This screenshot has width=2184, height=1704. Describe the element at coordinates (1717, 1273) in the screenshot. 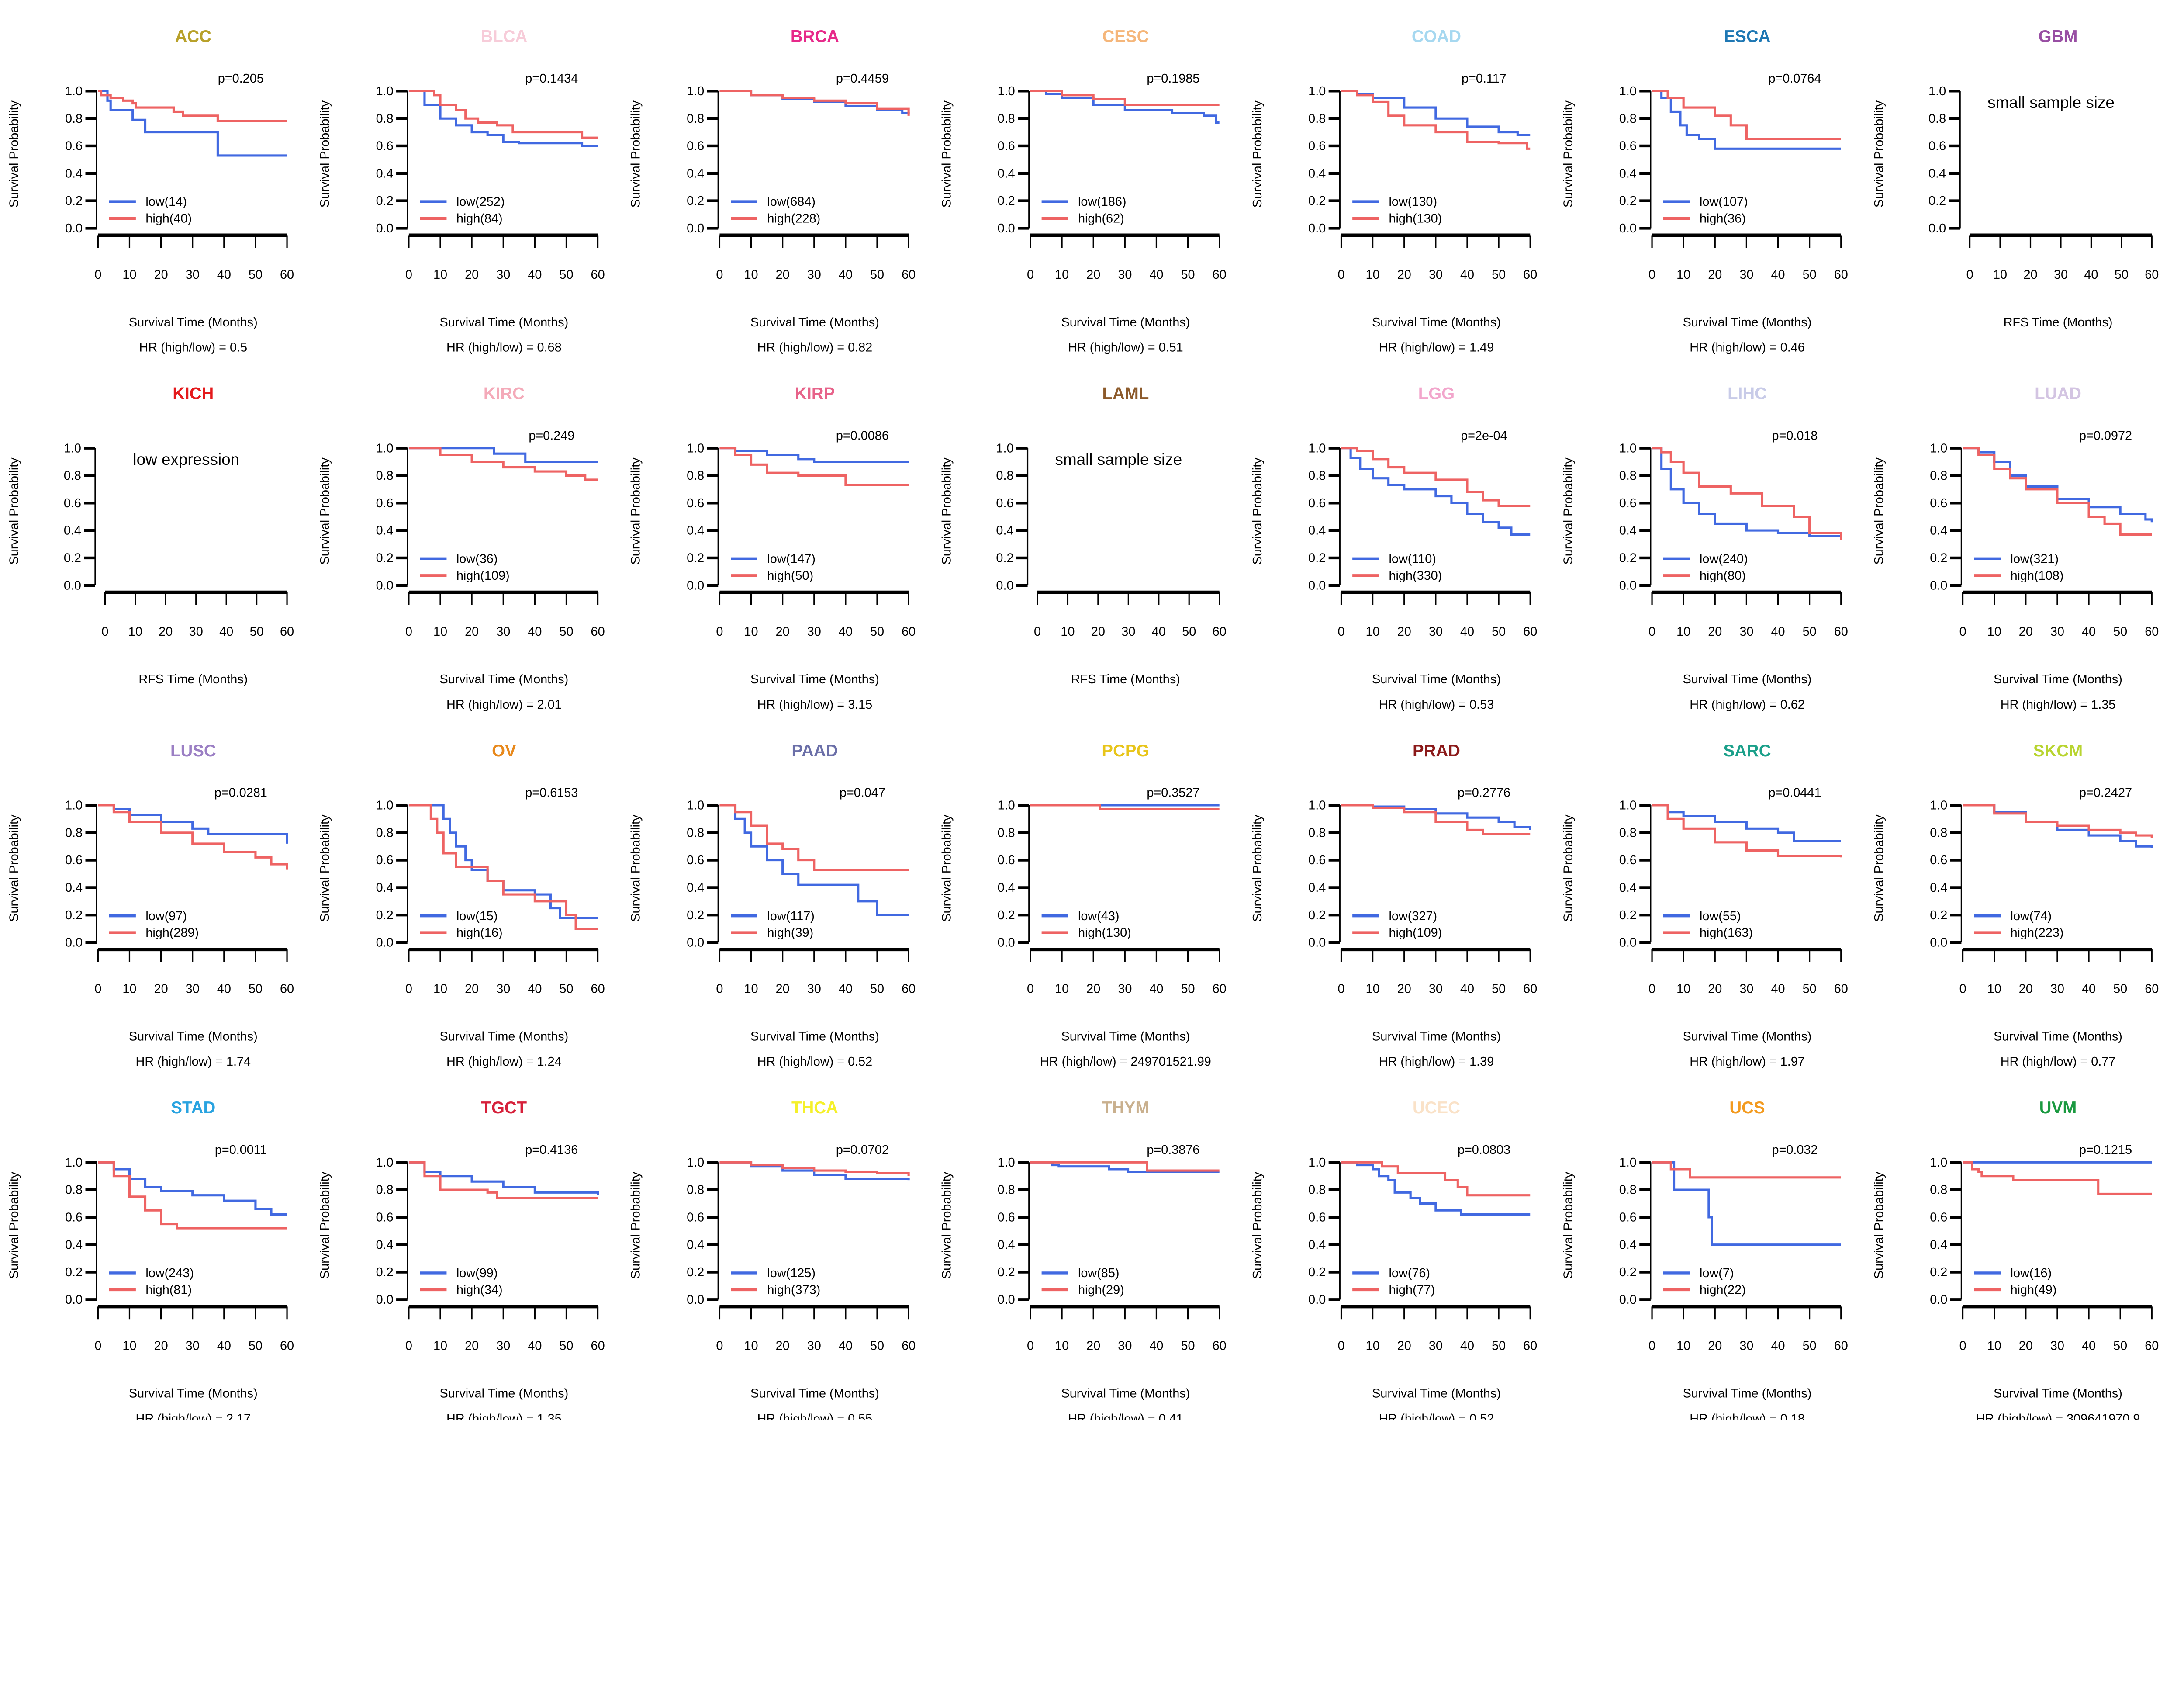

I see `legend-label-low: low(7)` at that location.